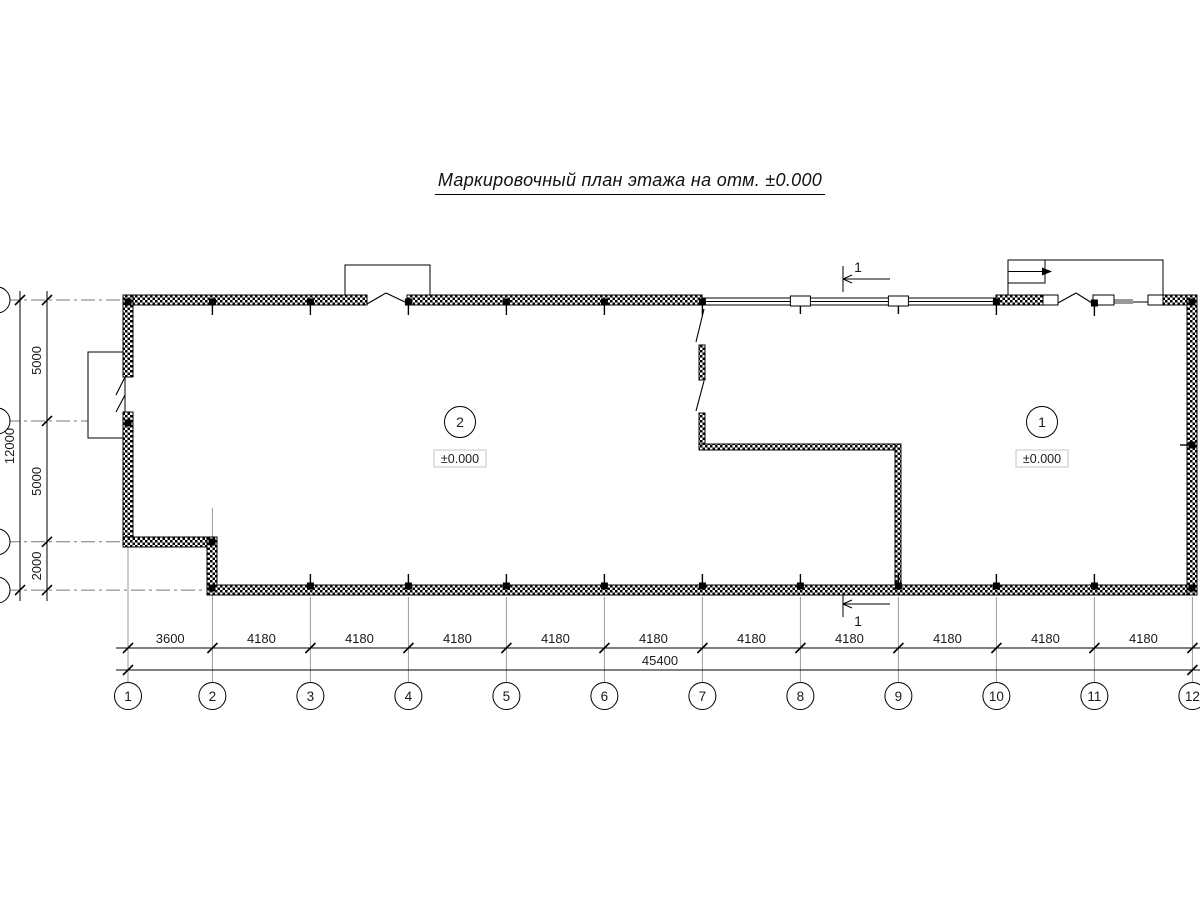  Describe the element at coordinates (1085, 278) in the screenshot. I see `top-right-porch` at that location.